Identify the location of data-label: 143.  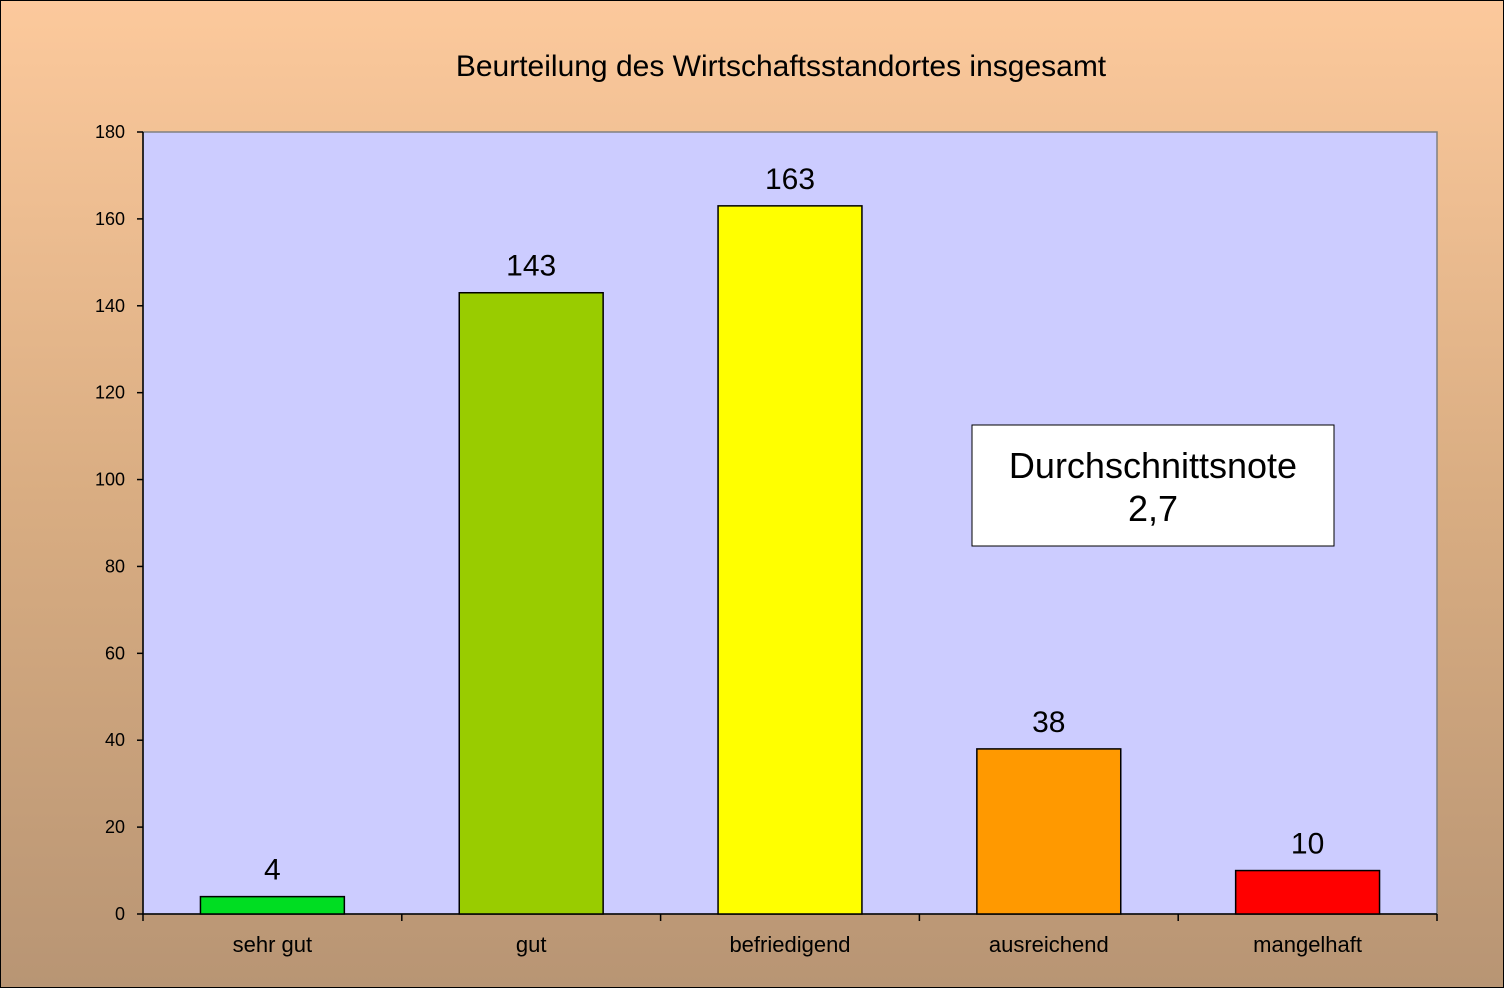
(531, 266).